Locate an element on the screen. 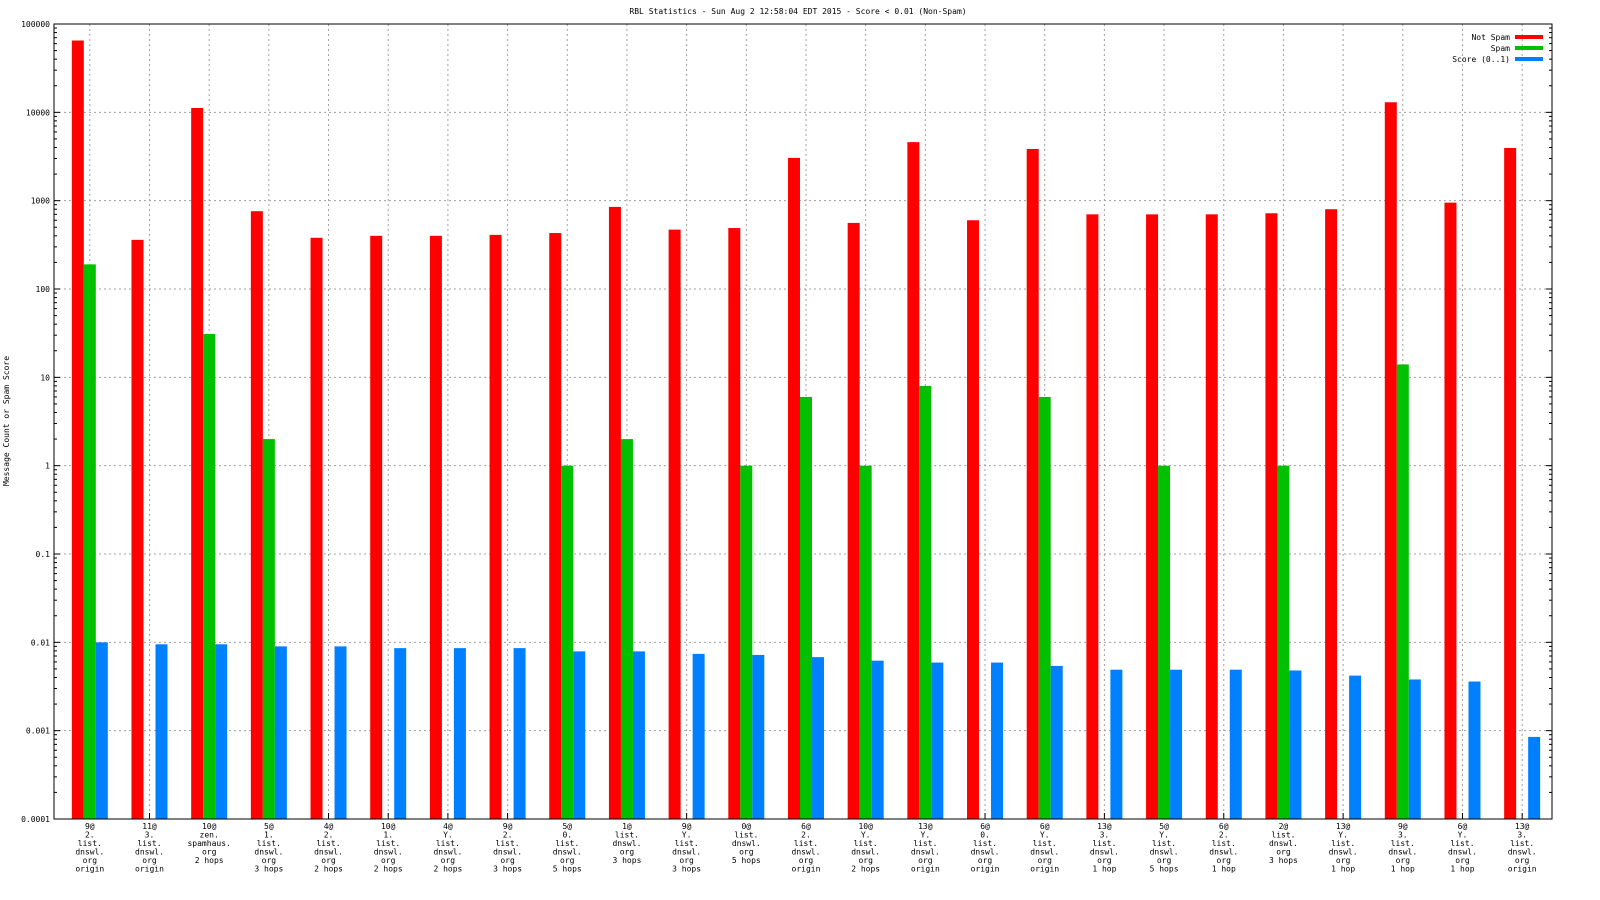 The image size is (1600, 900). y-tick-label: 10 is located at coordinates (45, 377).